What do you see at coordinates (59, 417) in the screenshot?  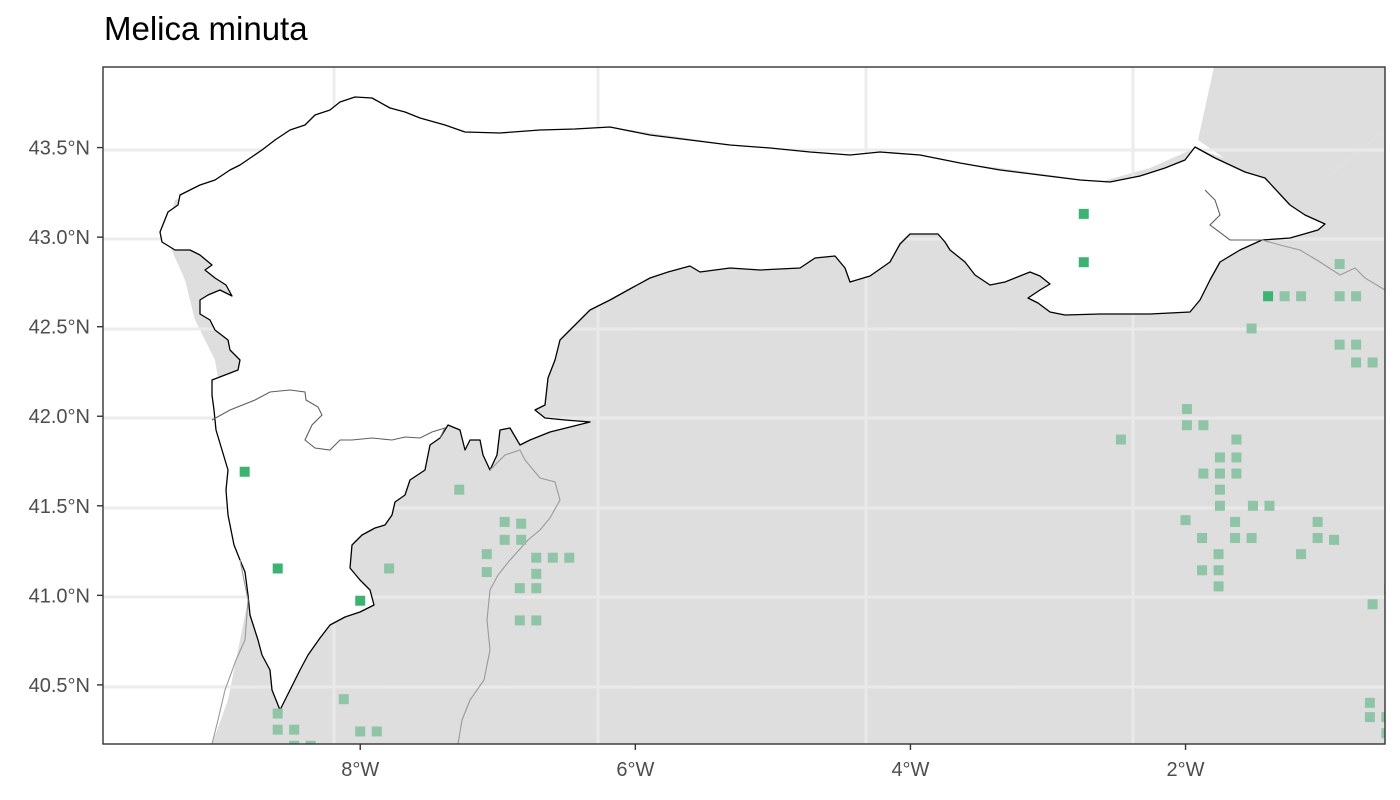 I see `y-tick-label: 42.0°N` at bounding box center [59, 417].